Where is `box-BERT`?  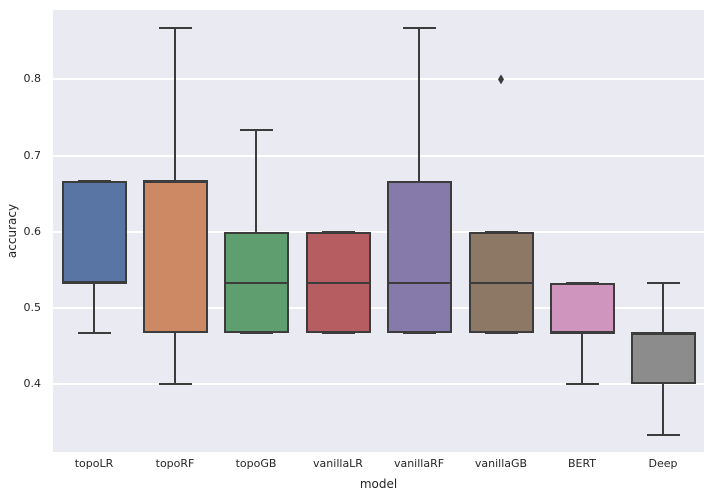
box-BERT is located at coordinates (582, 308).